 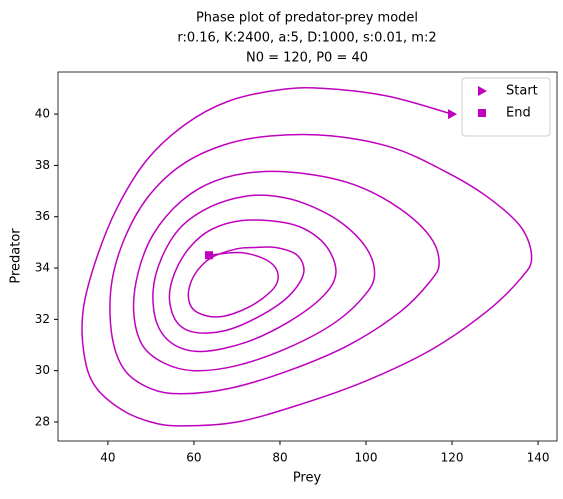 What do you see at coordinates (522, 91) in the screenshot?
I see `legend-label: Start` at bounding box center [522, 91].